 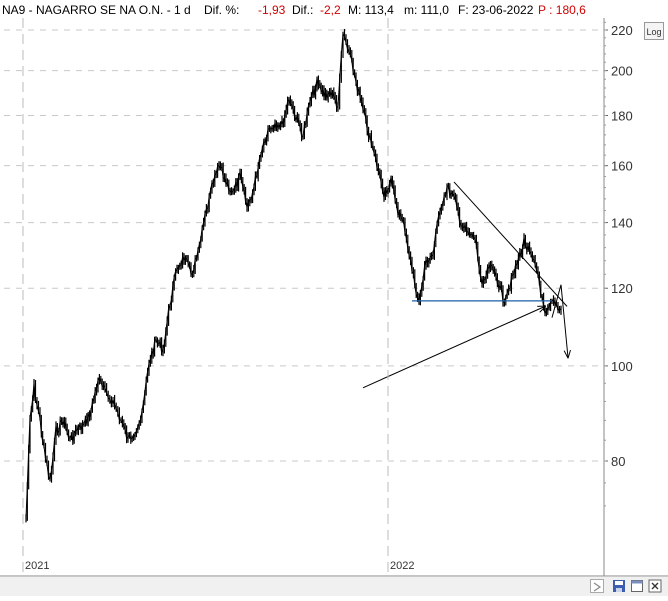 I want to click on y-axis-ticks: 80 100 120 140 160 180 200 220, so click(x=618, y=264).